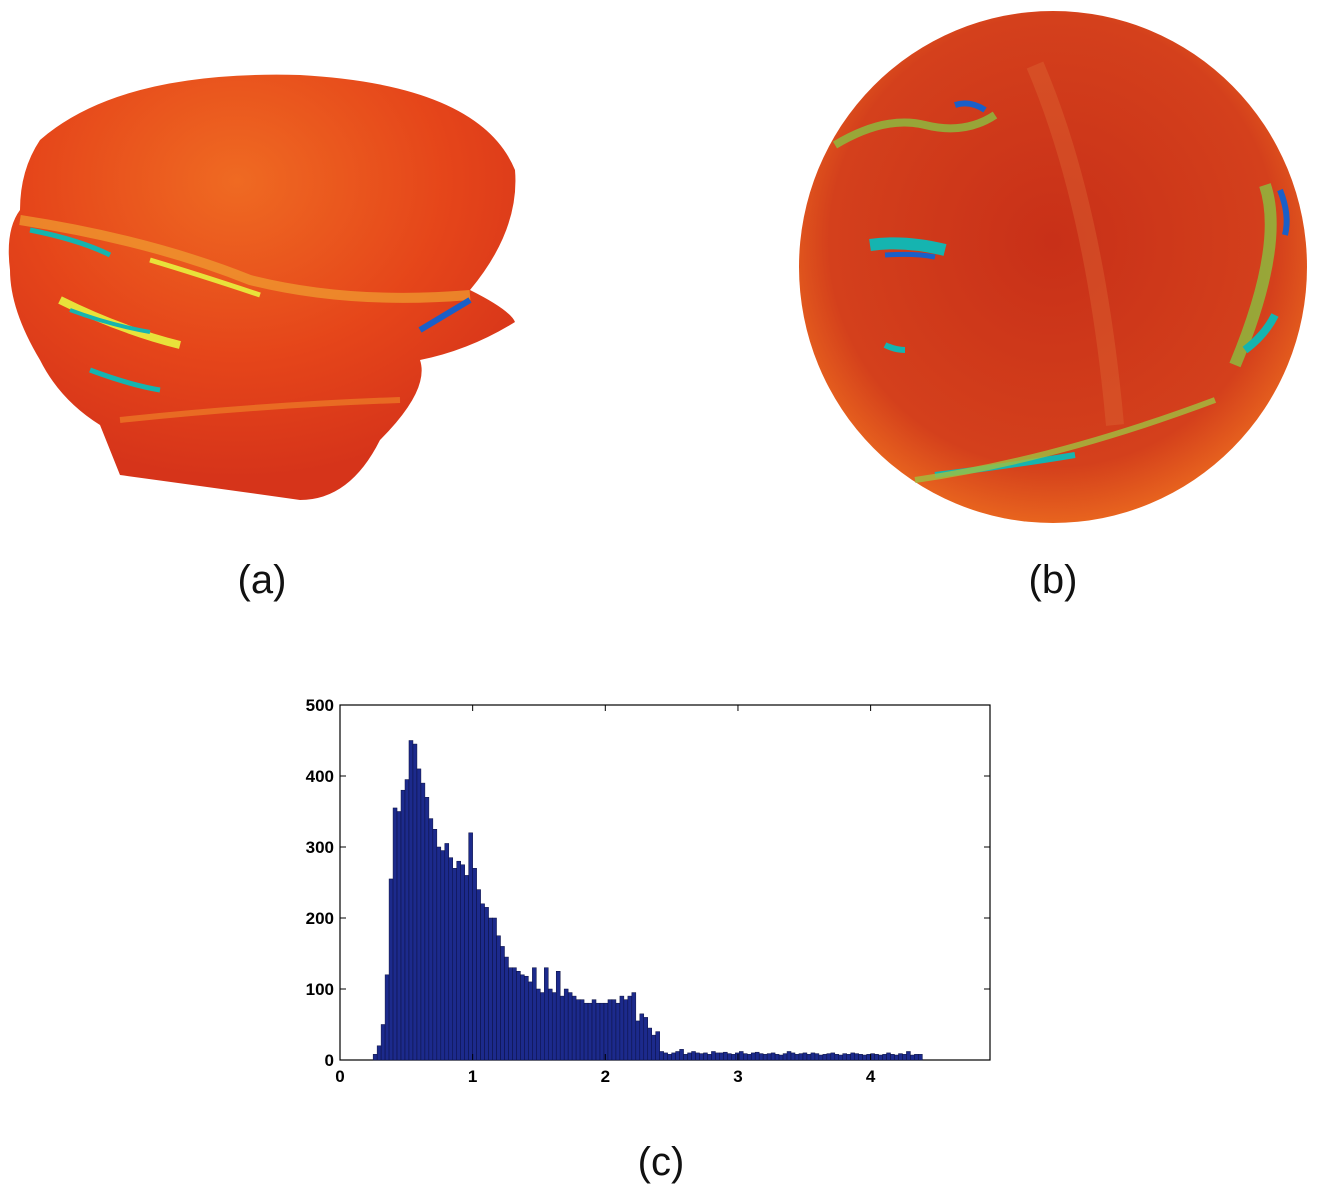 This screenshot has width=1327, height=1202. I want to click on caption-b: (b), so click(1053, 580).